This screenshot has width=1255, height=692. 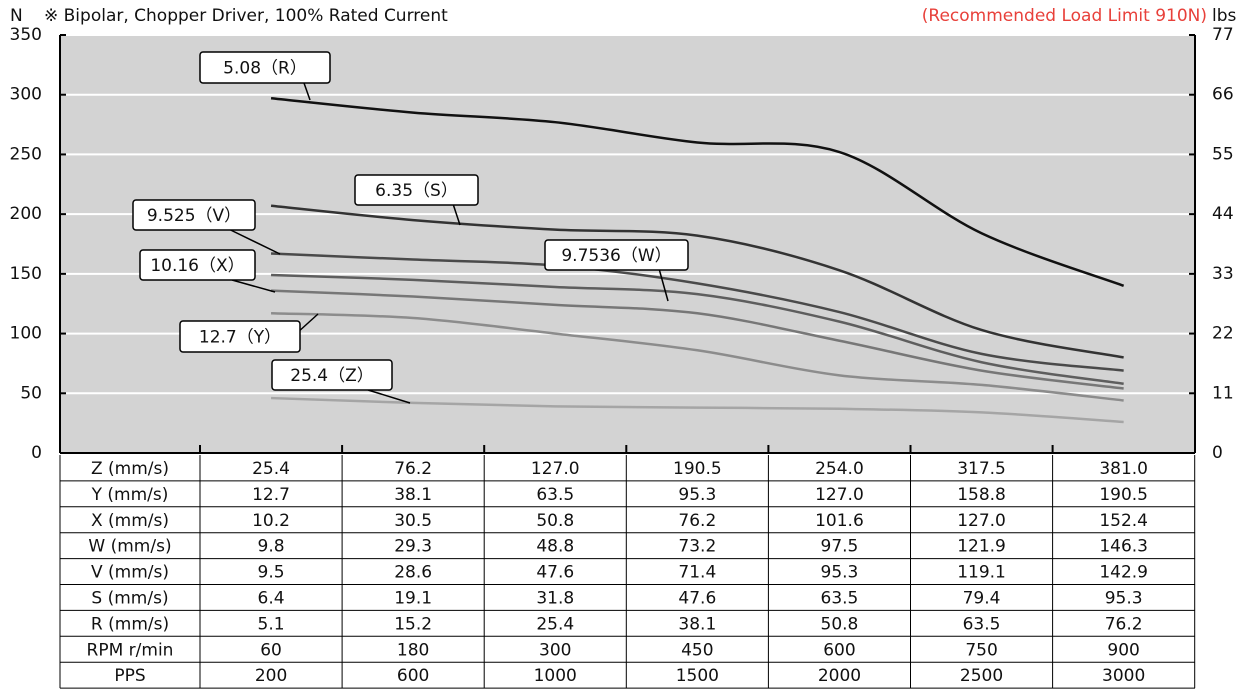 What do you see at coordinates (981, 676) in the screenshot?
I see `table-cell: 2500` at bounding box center [981, 676].